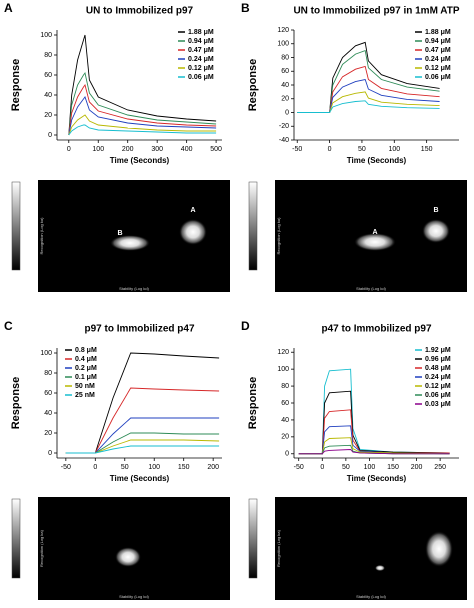 This screenshot has width=474, height=608. What do you see at coordinates (438, 404) in the screenshot?
I see `legend-label: 0.03 μM` at bounding box center [438, 404].